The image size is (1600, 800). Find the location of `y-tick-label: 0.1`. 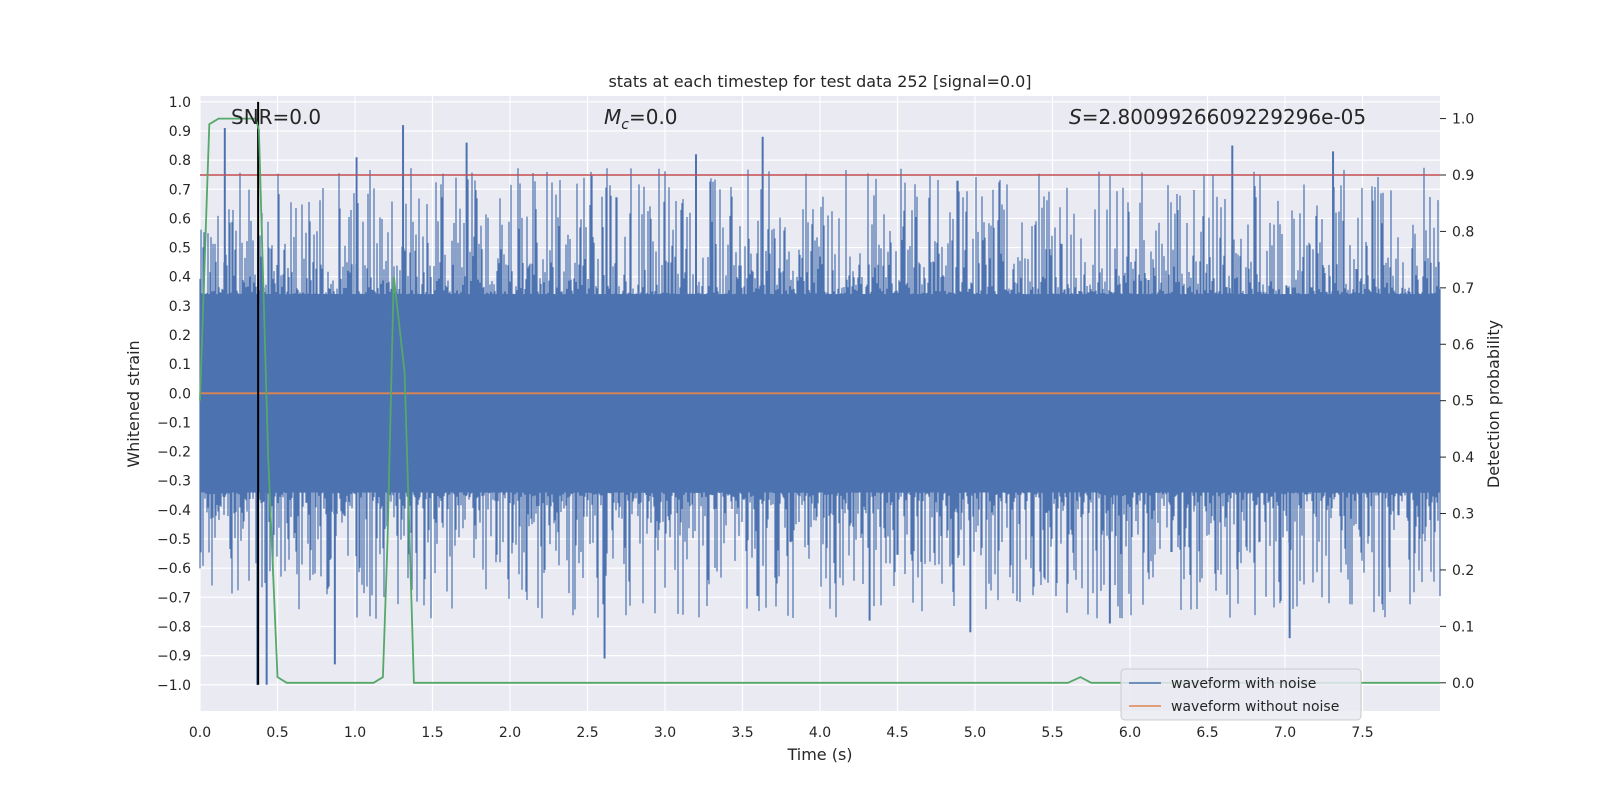

y-tick-label: 0.1 is located at coordinates (180, 365).